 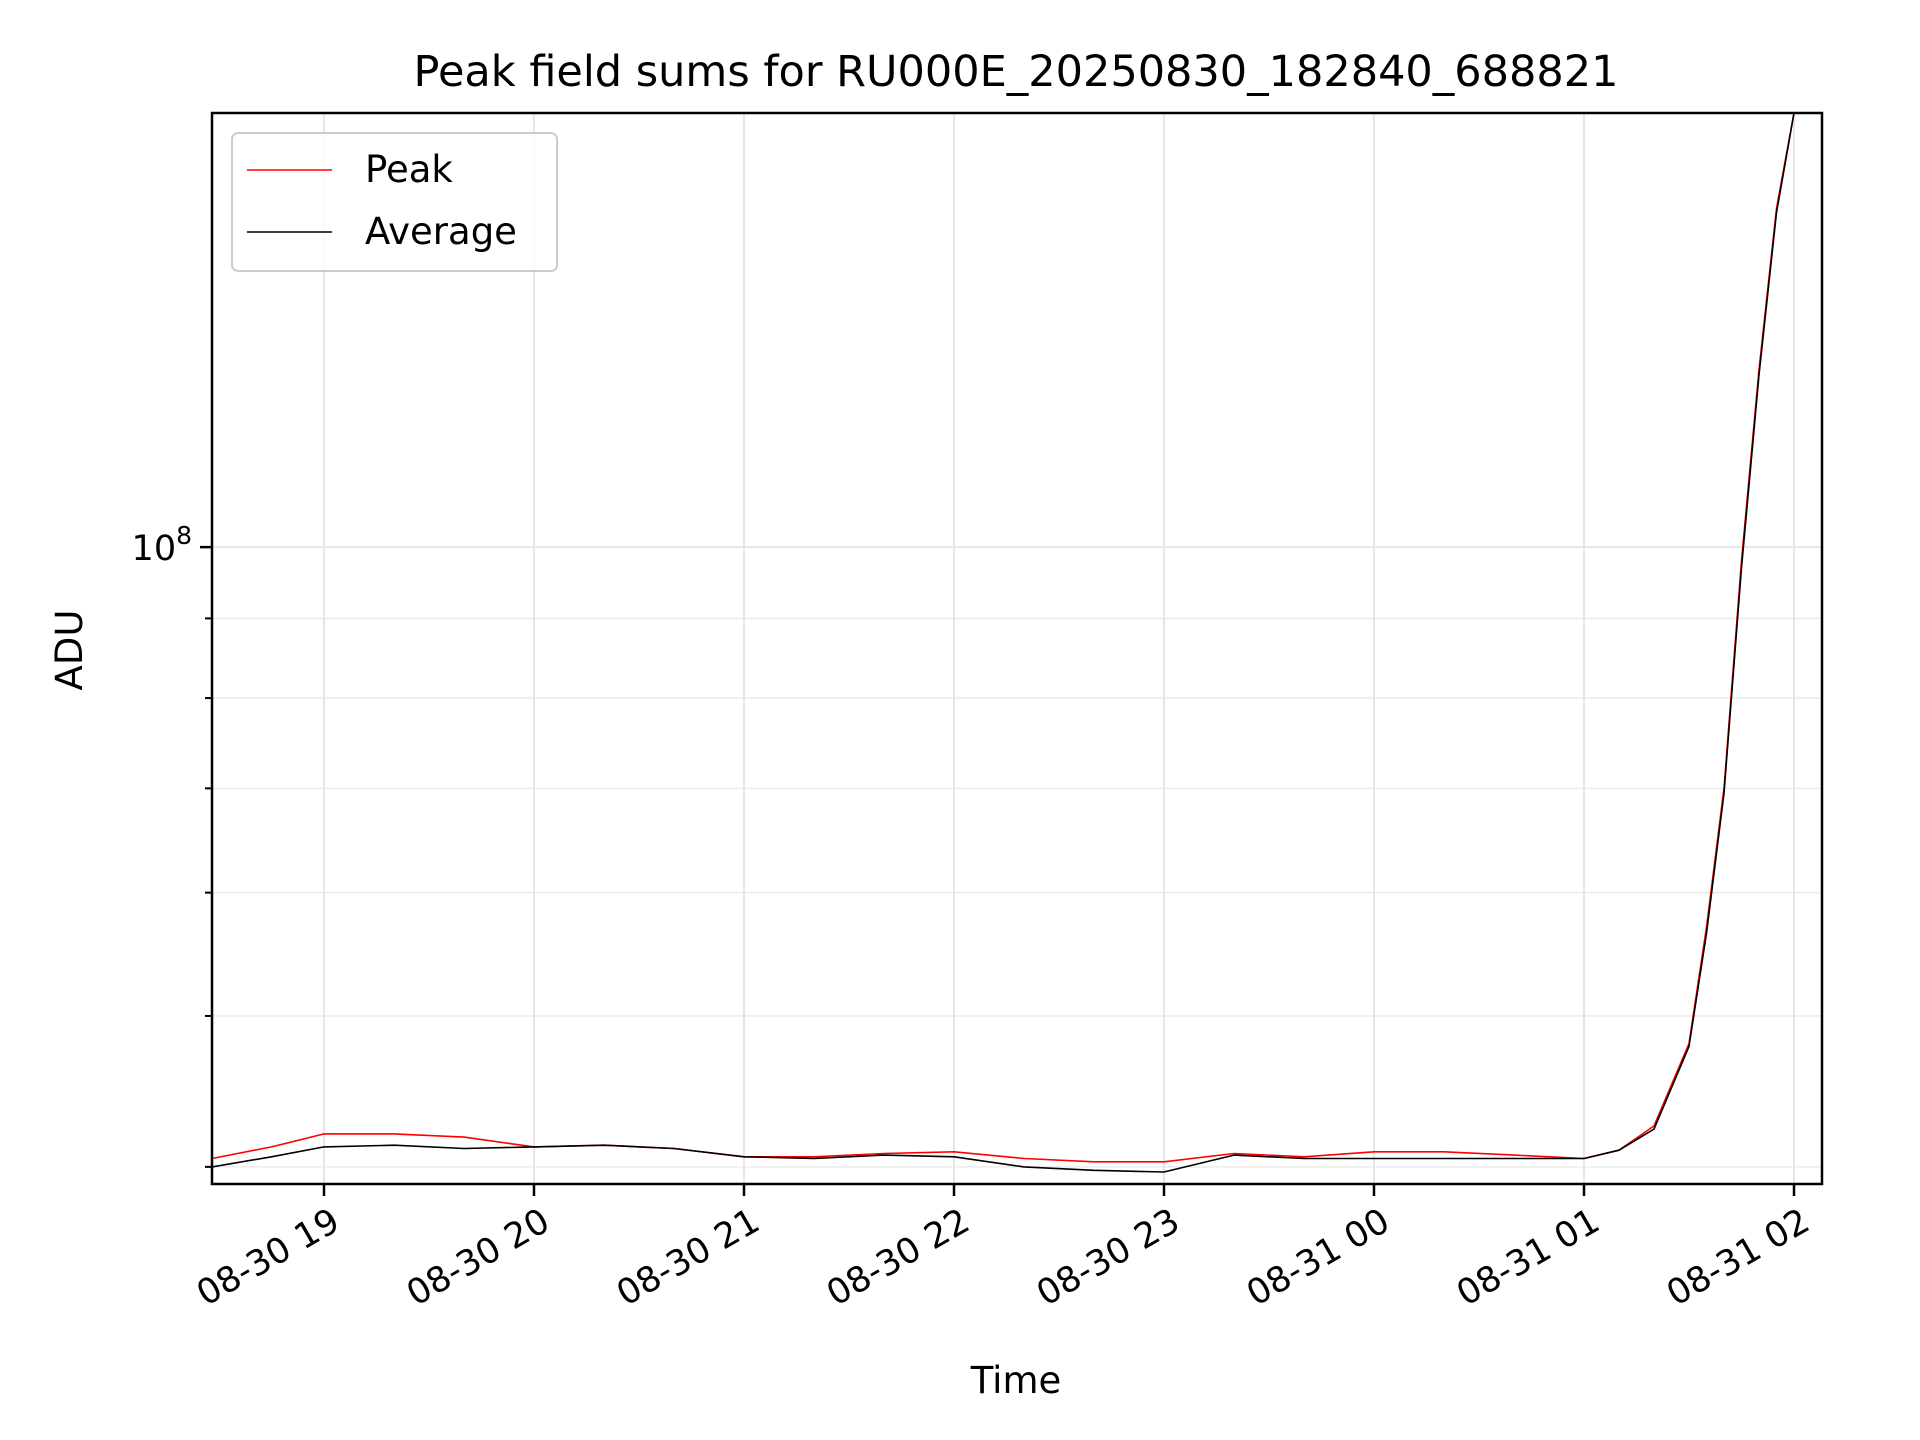 I want to click on x-axis-label: Time, so click(x=1016, y=1380).